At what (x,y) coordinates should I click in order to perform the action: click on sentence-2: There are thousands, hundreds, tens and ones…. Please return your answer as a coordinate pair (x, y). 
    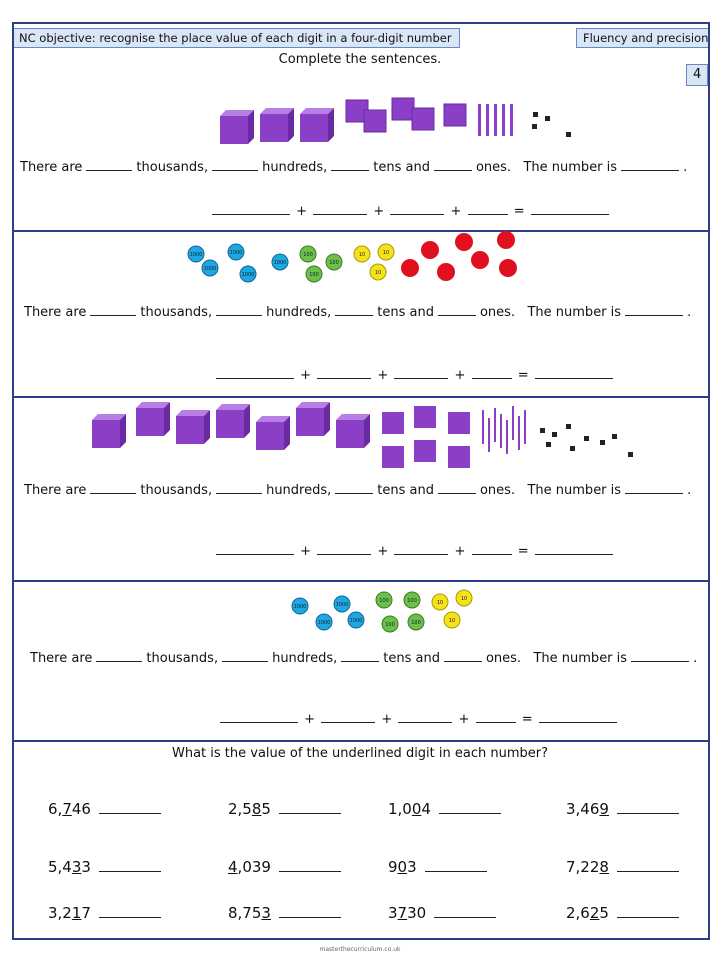
    Looking at the image, I should click on (358, 312).